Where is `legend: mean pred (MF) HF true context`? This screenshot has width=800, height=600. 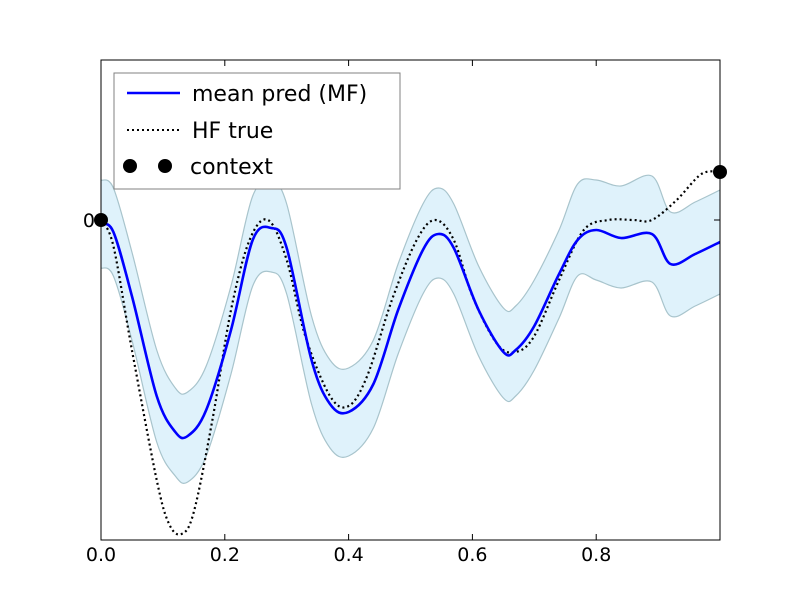
legend: mean pred (MF) HF true context is located at coordinates (257, 131).